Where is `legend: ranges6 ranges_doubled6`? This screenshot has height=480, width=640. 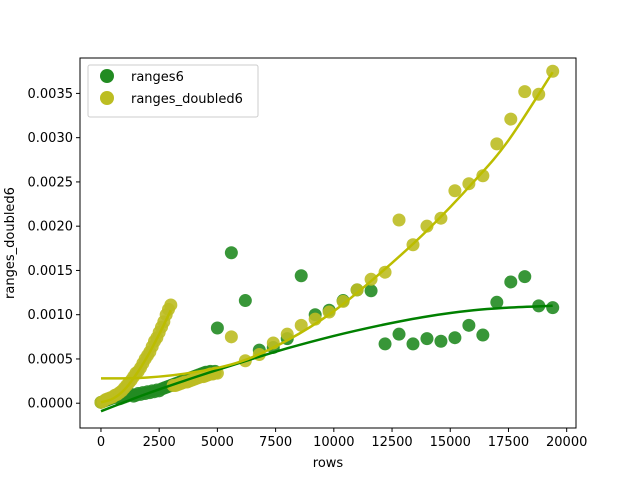 legend: ranges6 ranges_doubled6 is located at coordinates (173, 91).